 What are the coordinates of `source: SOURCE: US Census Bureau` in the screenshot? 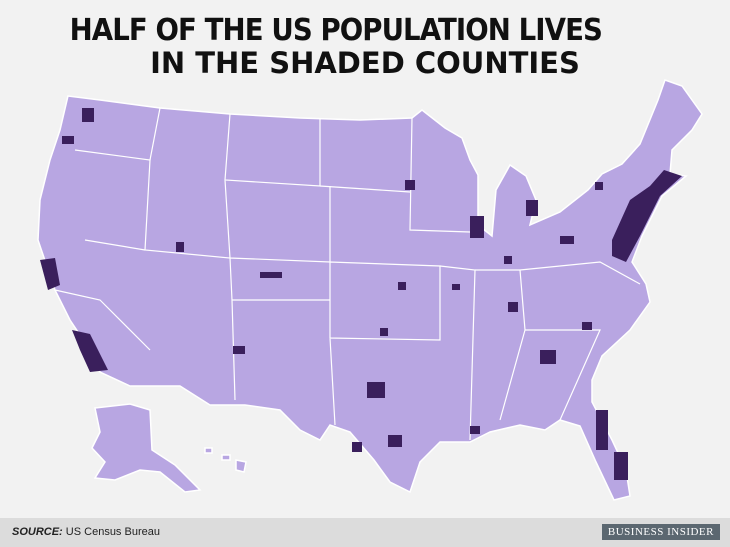 It's located at (86, 532).